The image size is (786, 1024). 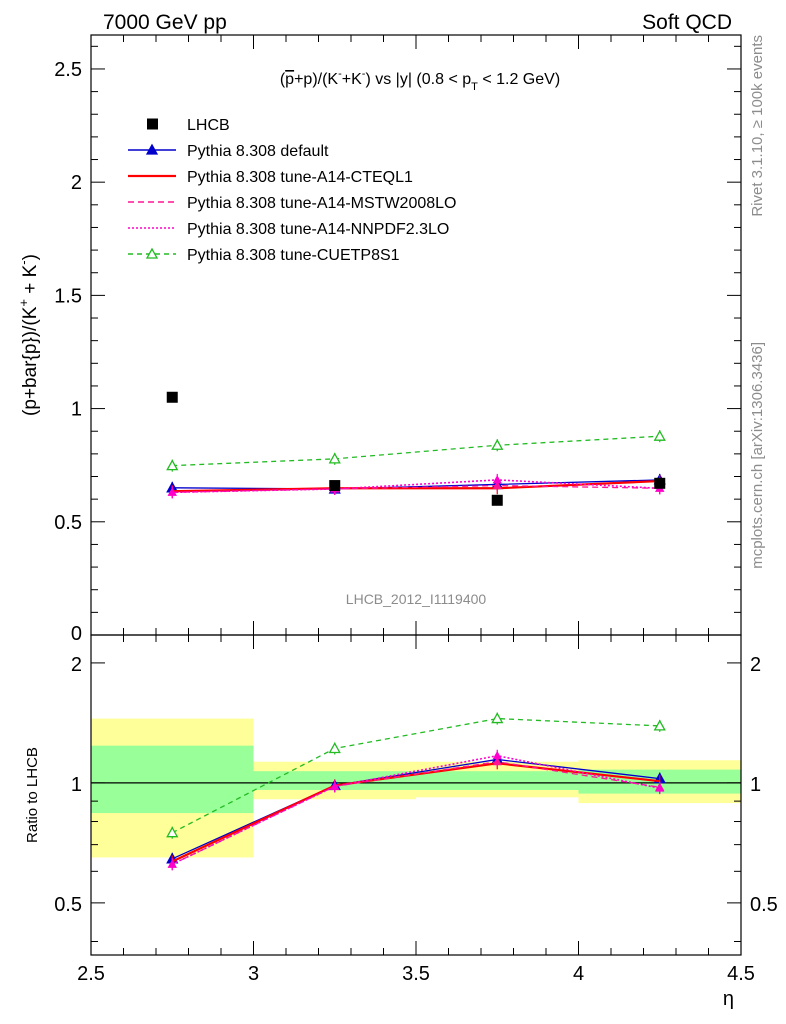 I want to click on main-series, so click(x=416, y=448).